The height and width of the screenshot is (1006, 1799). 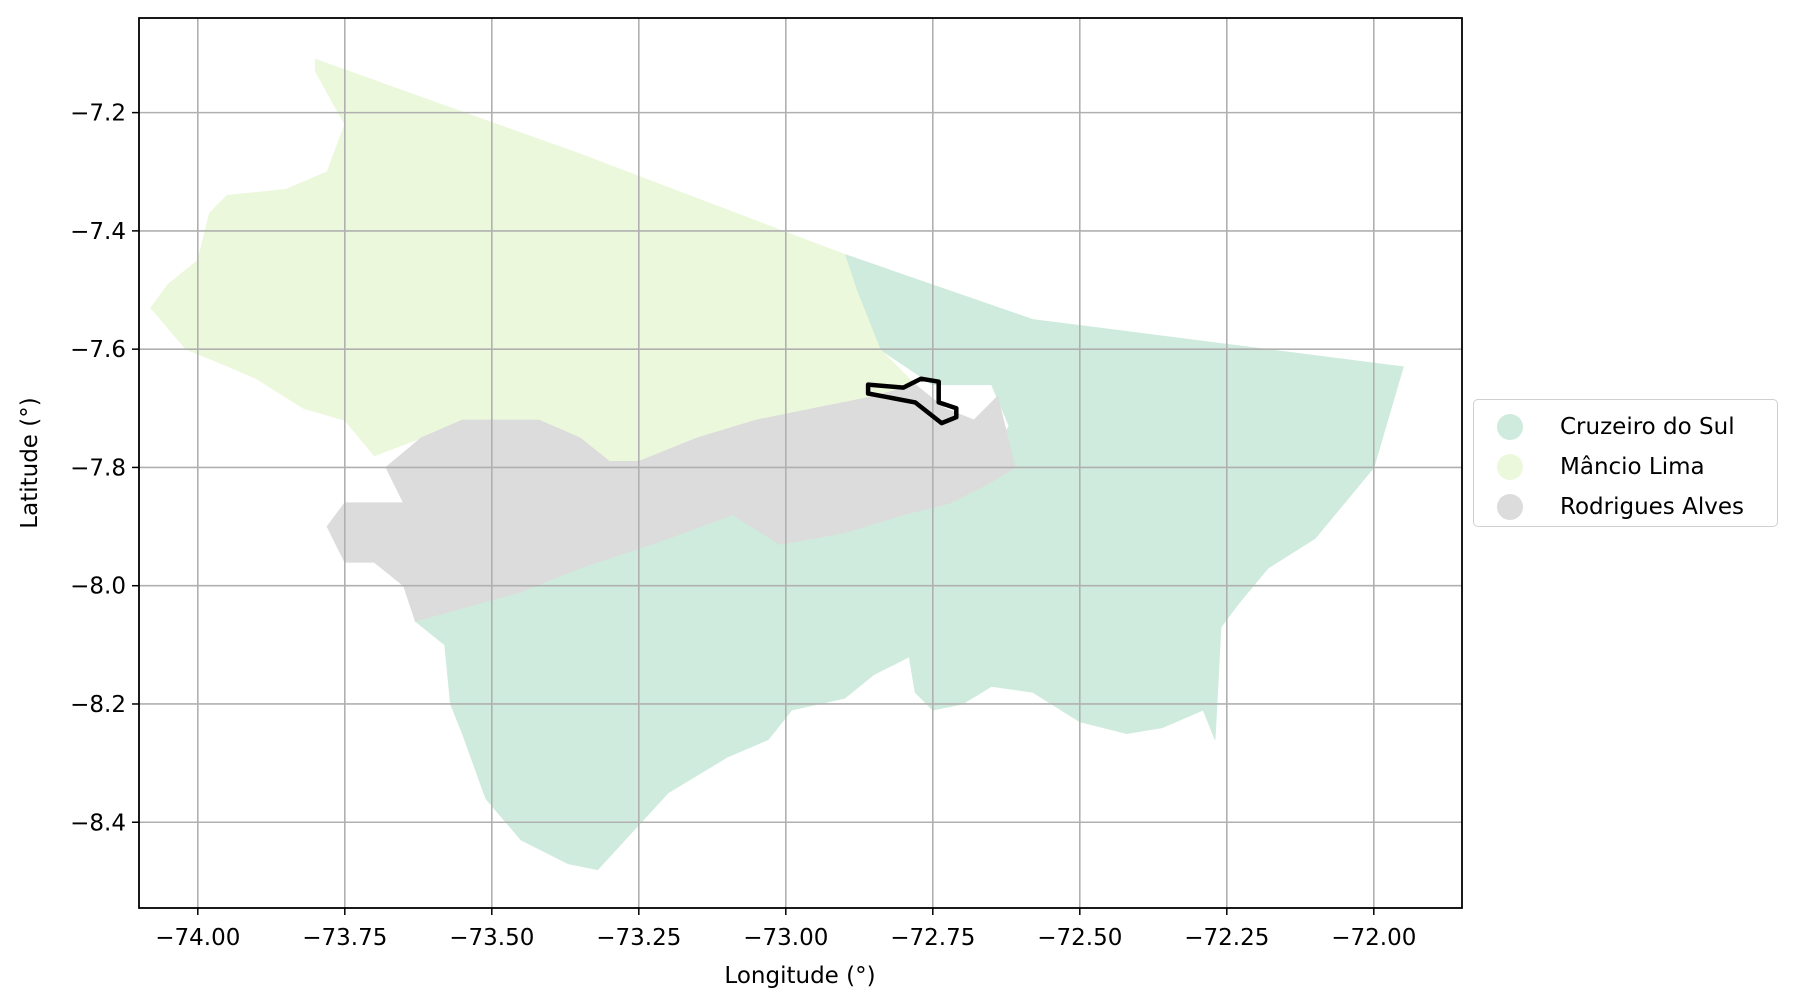 I want to click on legend-label: Cruzeiro do Sul, so click(x=1647, y=427).